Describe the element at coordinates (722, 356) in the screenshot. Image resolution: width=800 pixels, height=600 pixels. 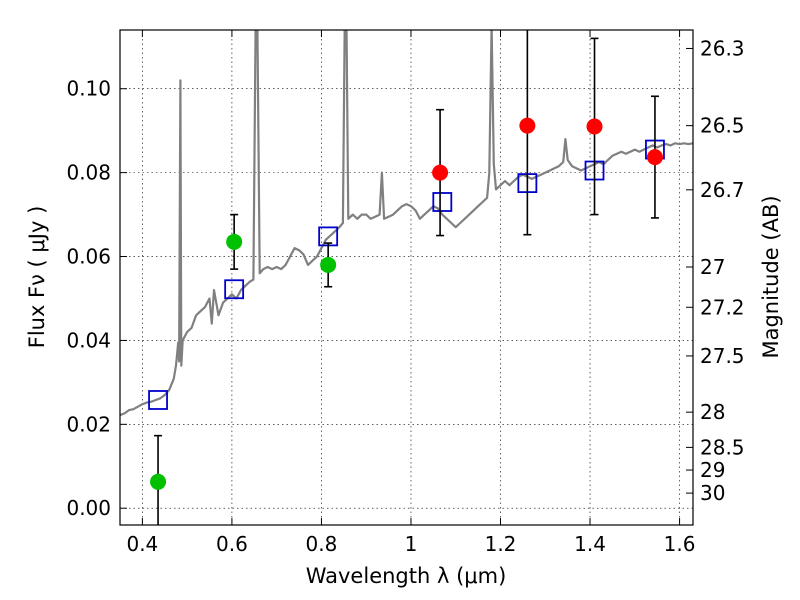
I see `right-tick-label: 27.5` at that location.